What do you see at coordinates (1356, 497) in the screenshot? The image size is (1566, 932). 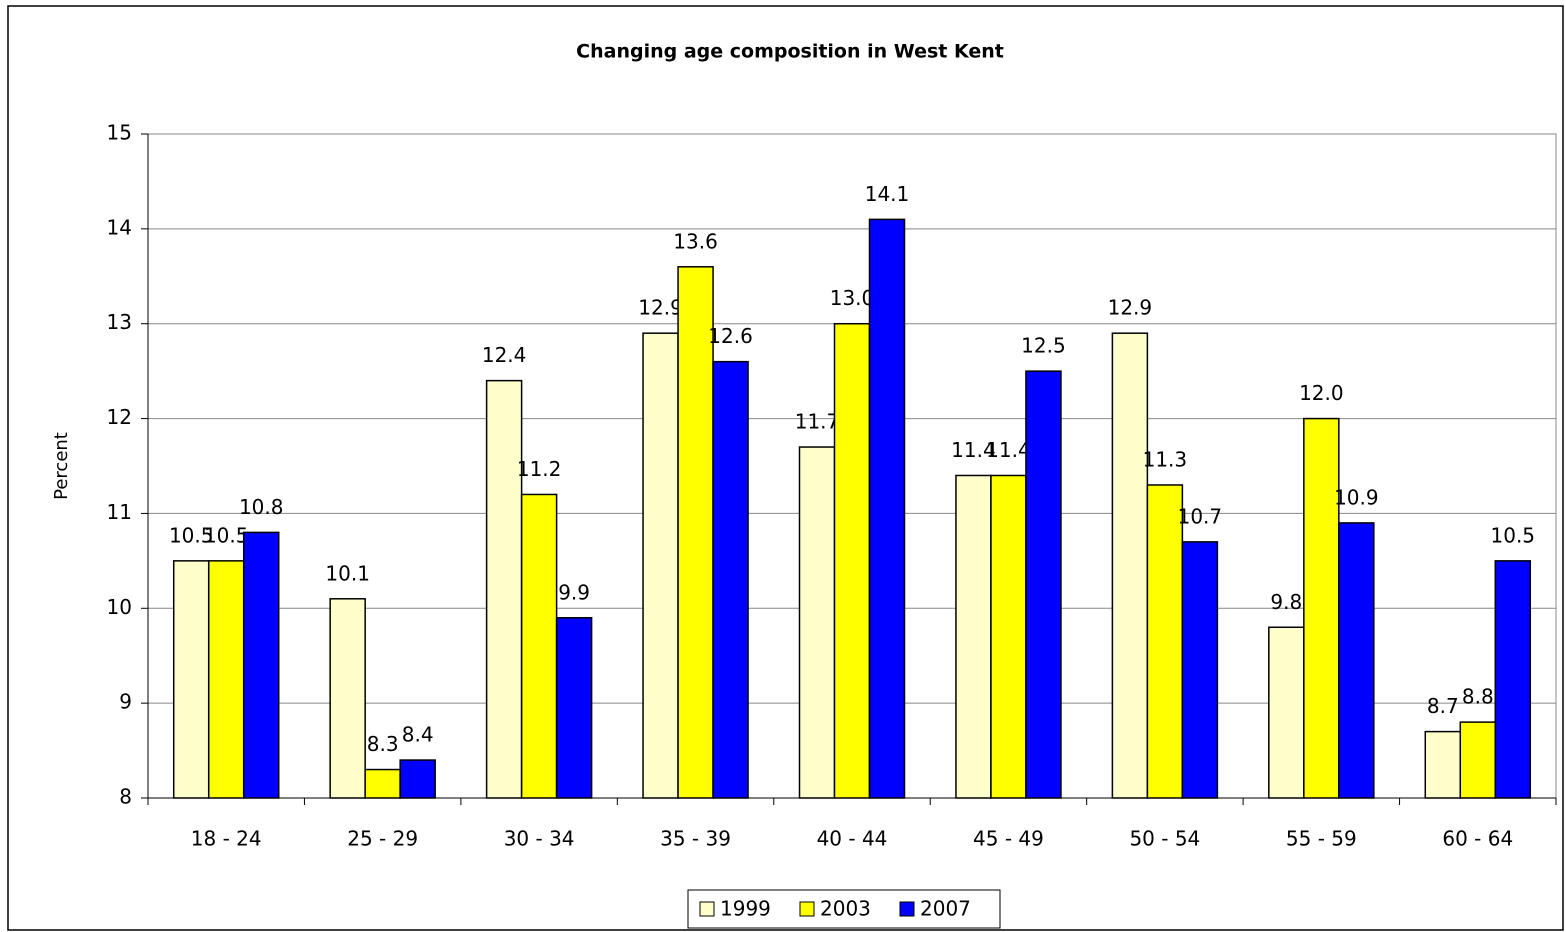 I see `value-label: 10.9` at bounding box center [1356, 497].